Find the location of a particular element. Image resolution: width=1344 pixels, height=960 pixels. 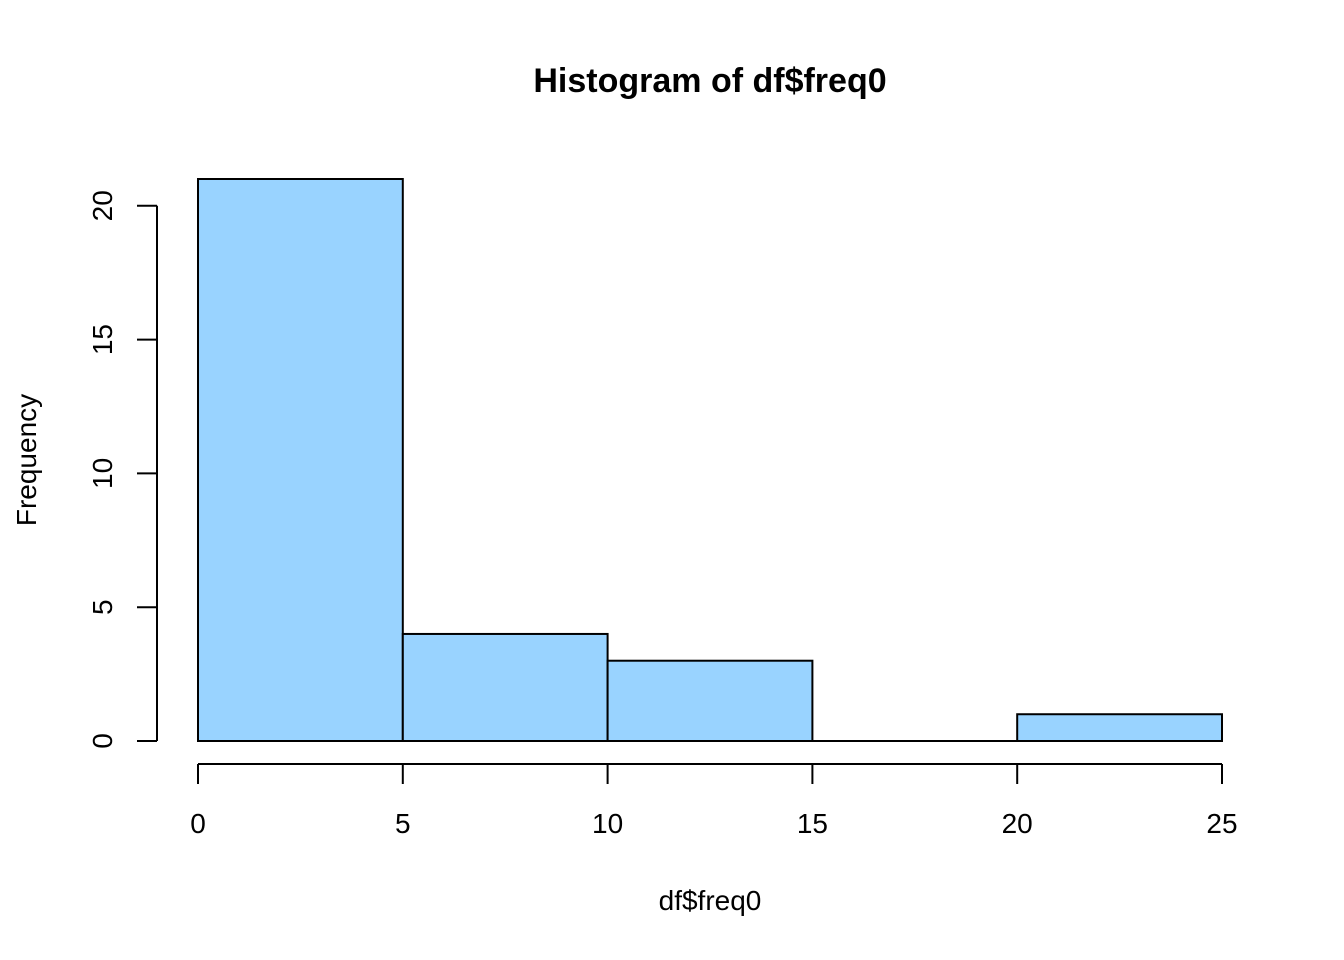

y-axis: 0 5 10 15 20 is located at coordinates (122, 469).